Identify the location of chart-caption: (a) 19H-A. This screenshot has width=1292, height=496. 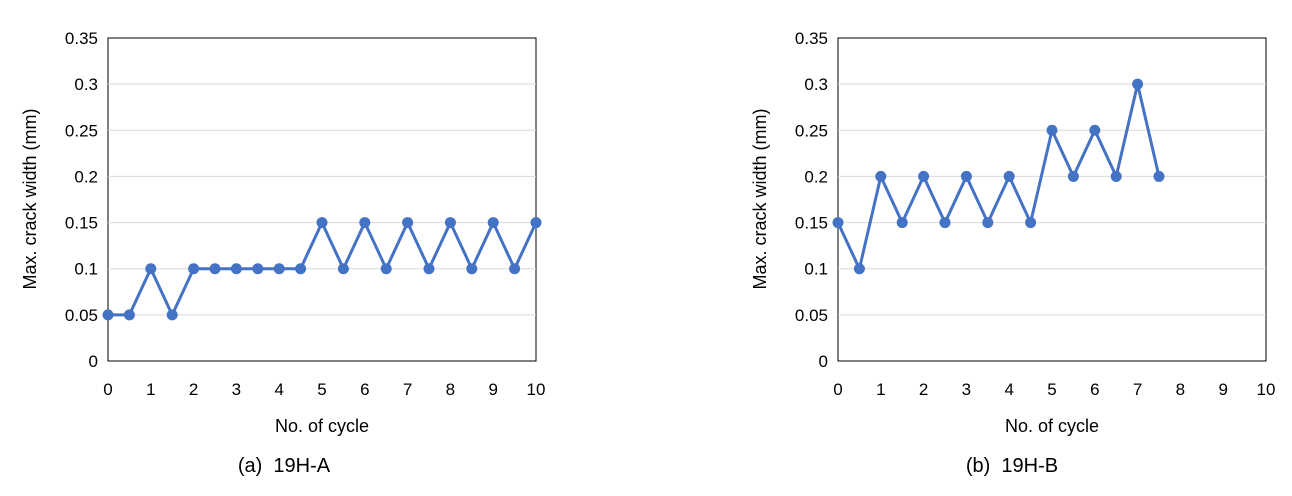
(284, 466).